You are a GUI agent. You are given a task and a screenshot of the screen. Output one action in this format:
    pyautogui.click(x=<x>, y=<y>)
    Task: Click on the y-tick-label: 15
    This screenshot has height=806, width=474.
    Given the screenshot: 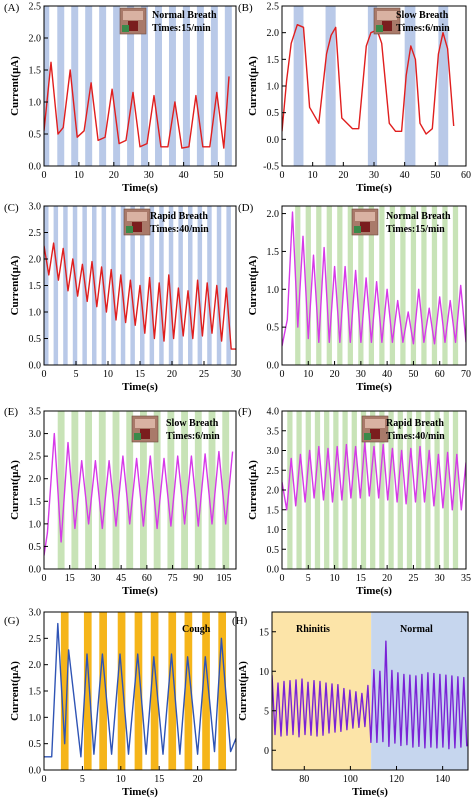 What is the action you would take?
    pyautogui.click(x=264, y=632)
    